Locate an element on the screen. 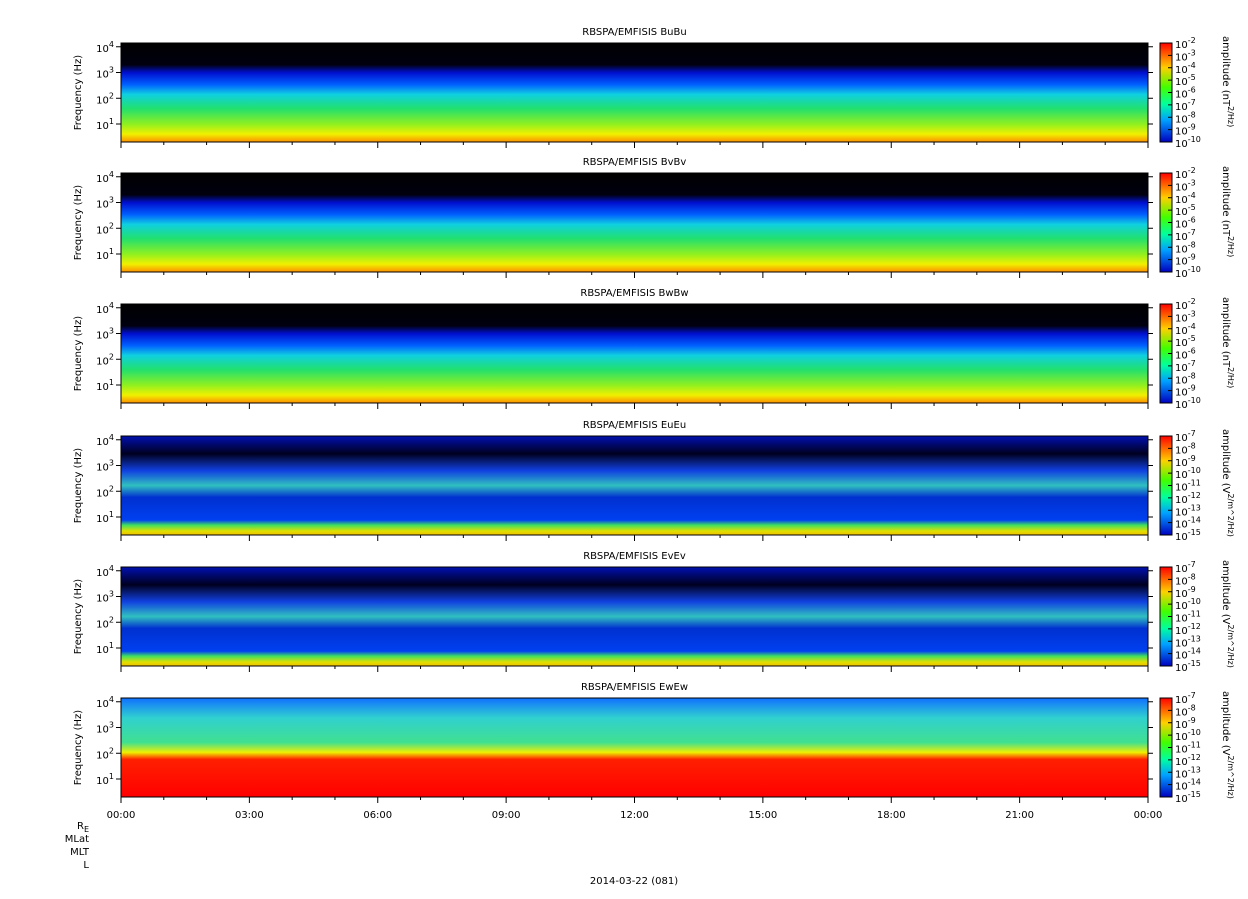  panel-title: RBSPA/EMFISIS BwBw is located at coordinates (634, 293).